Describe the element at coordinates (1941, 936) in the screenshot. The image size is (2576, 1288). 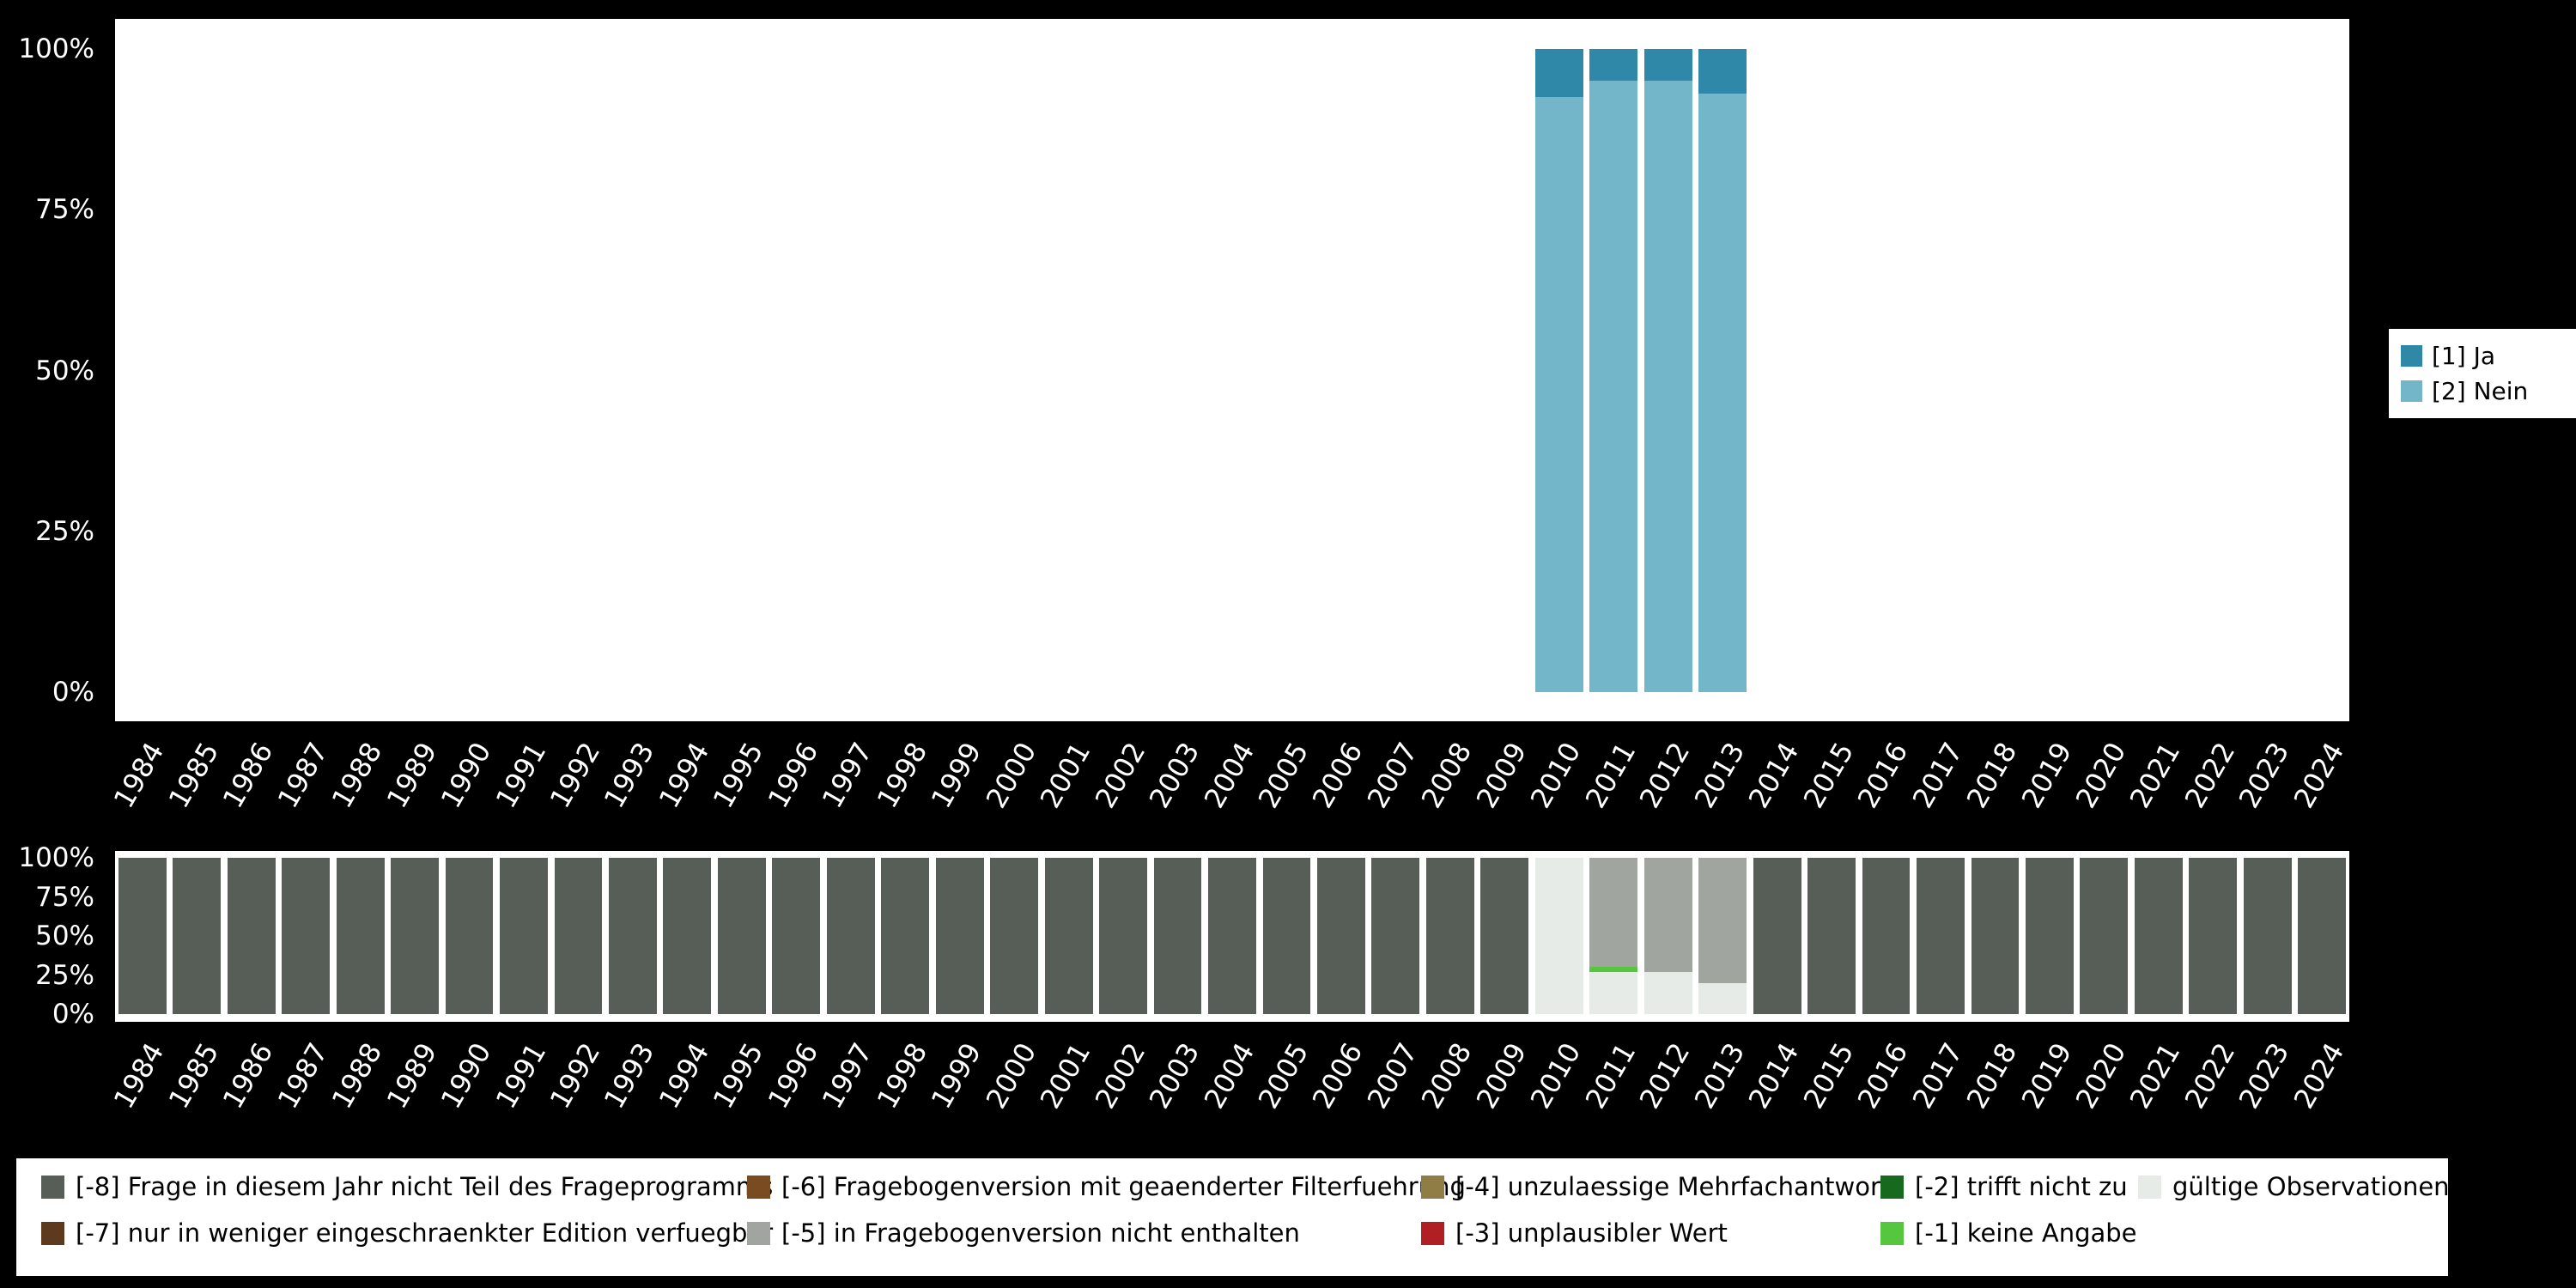
I see `bar-2017` at that location.